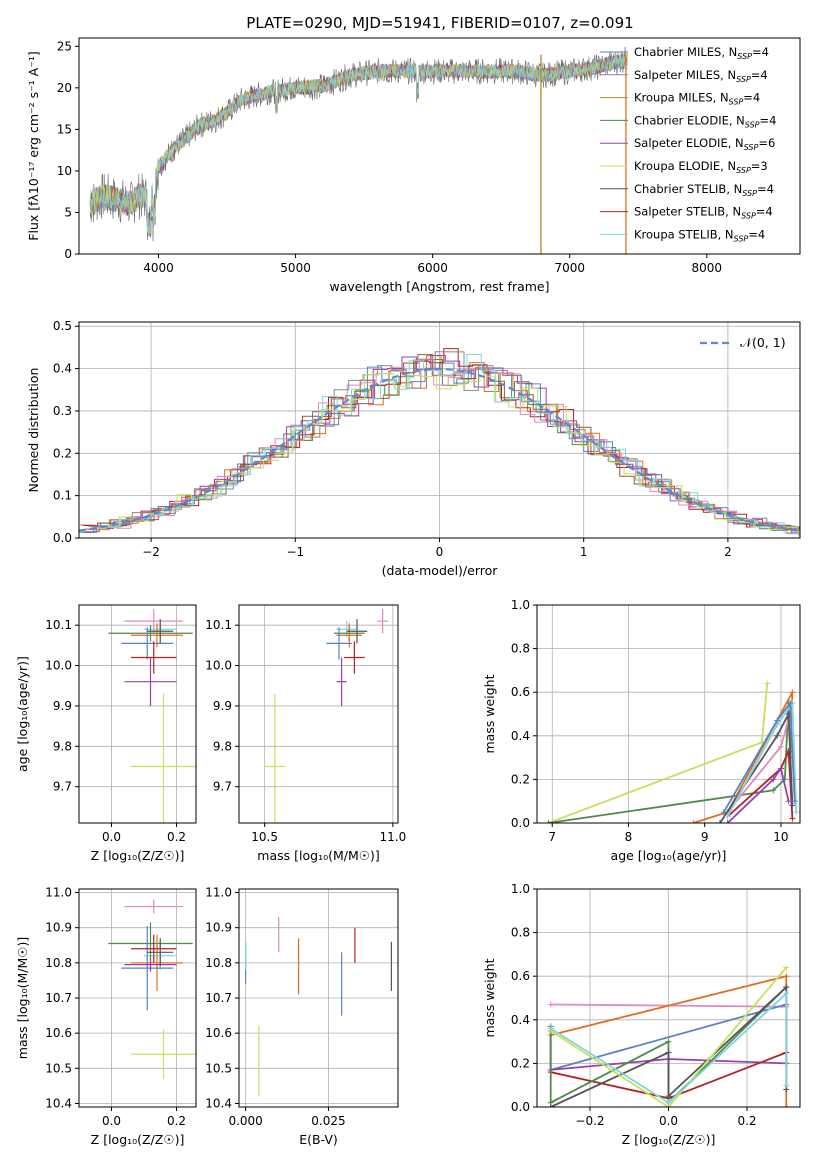 The image size is (819, 1170). Describe the element at coordinates (328, 1121) in the screenshot. I see `x-tick-label: 0.025` at that location.